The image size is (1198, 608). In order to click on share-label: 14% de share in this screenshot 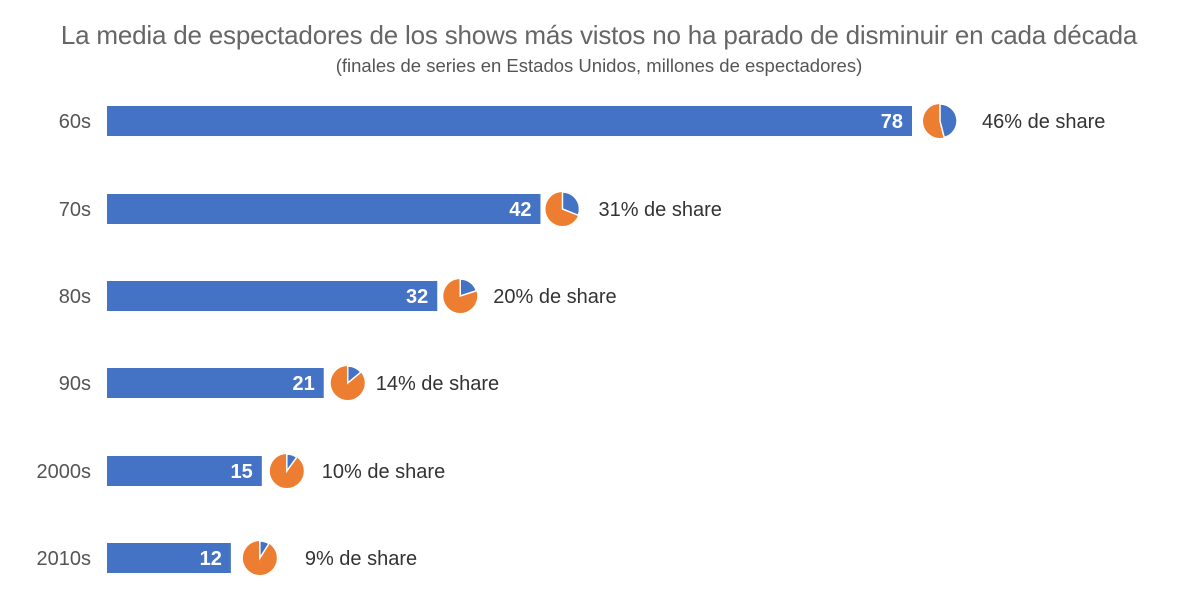, I will do `click(437, 384)`.